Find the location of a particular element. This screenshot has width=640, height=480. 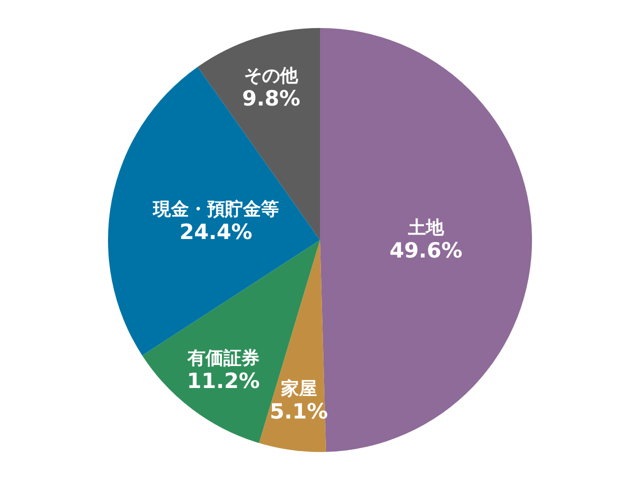

slice-label: 現金・預貯金等 is located at coordinates (215, 209).